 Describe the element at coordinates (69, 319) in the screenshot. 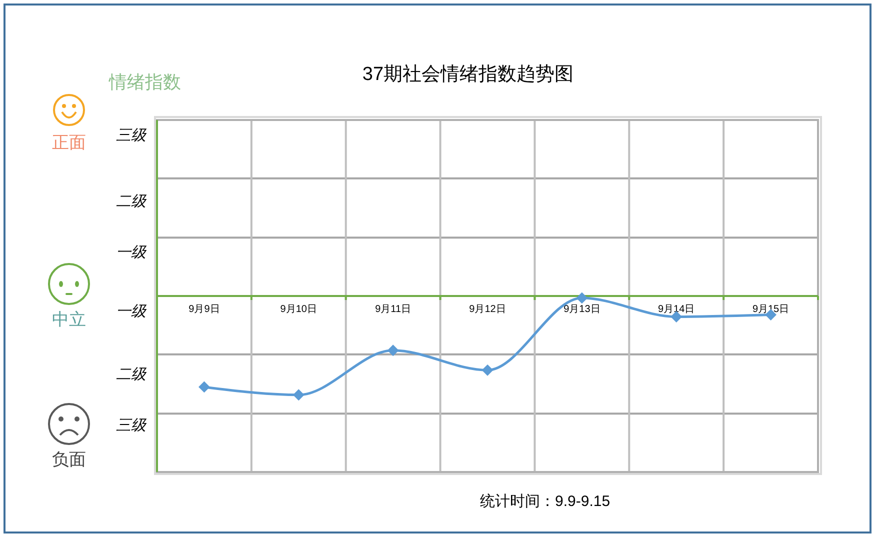

I see `text: 中立` at that location.